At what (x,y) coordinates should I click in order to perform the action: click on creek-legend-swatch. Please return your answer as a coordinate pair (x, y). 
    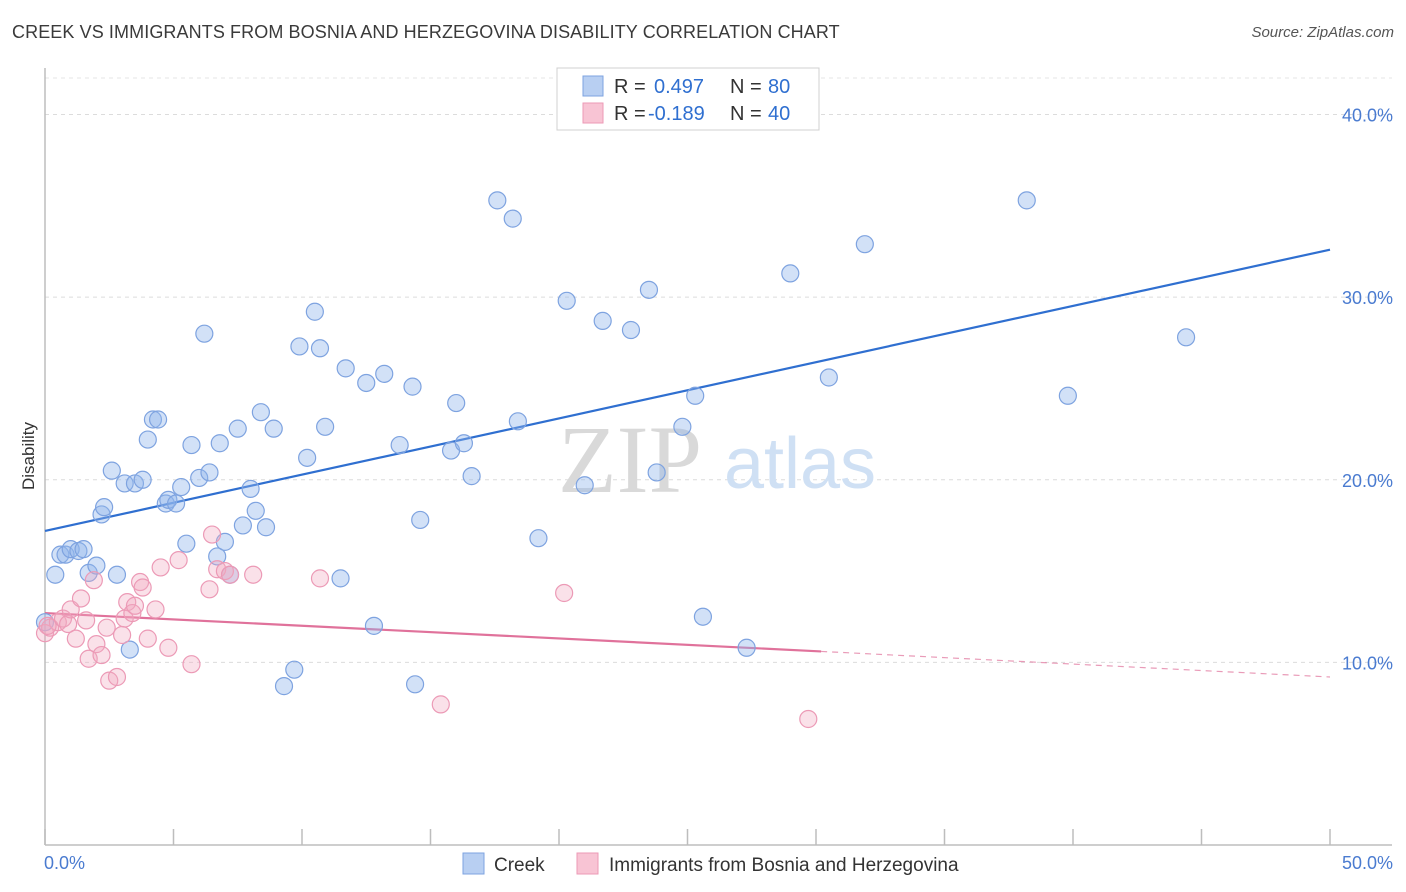
    Looking at the image, I should click on (593, 86).